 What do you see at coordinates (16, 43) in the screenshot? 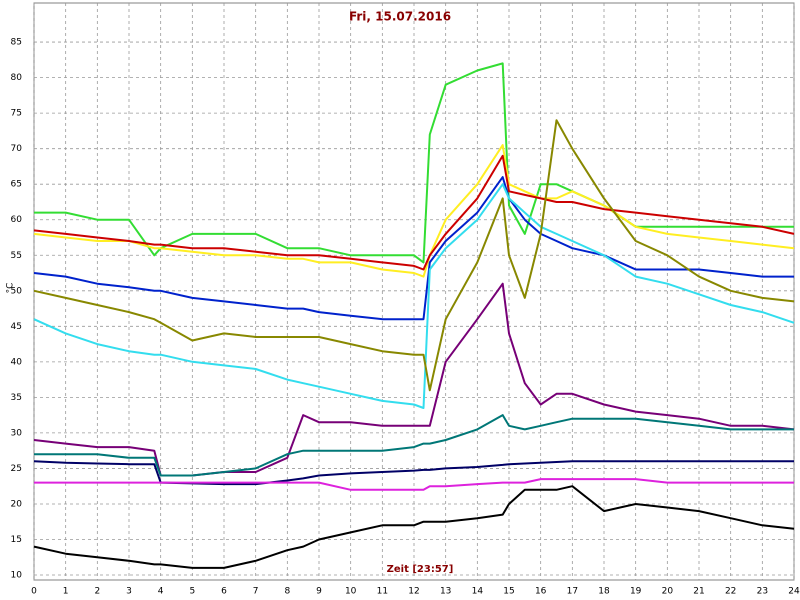
I see `y-tick-label: 85` at bounding box center [16, 43].